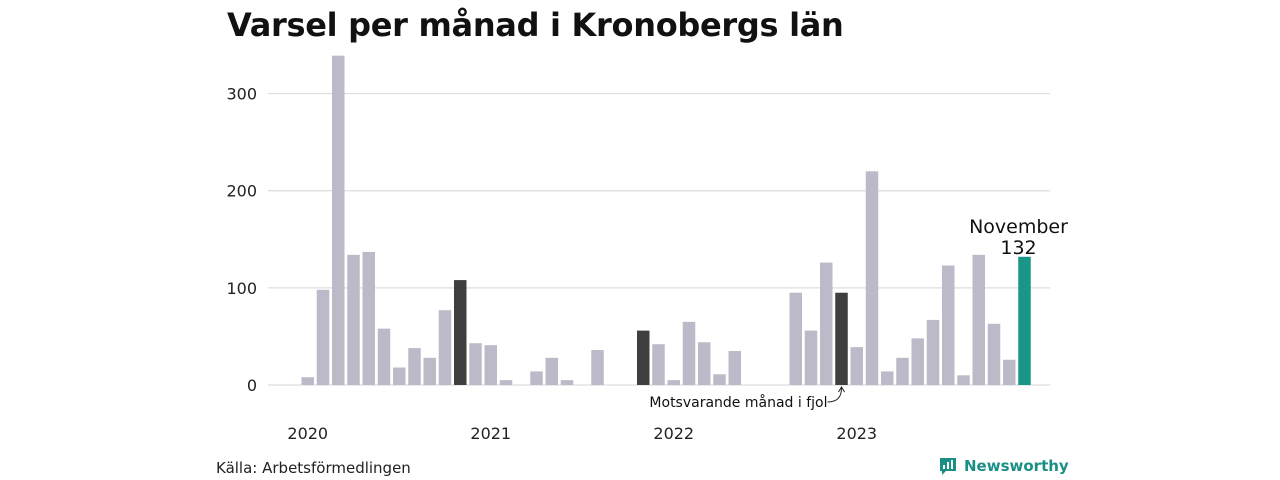 The height and width of the screenshot is (480, 1280). I want to click on previous-year-arrow, so click(836, 394).